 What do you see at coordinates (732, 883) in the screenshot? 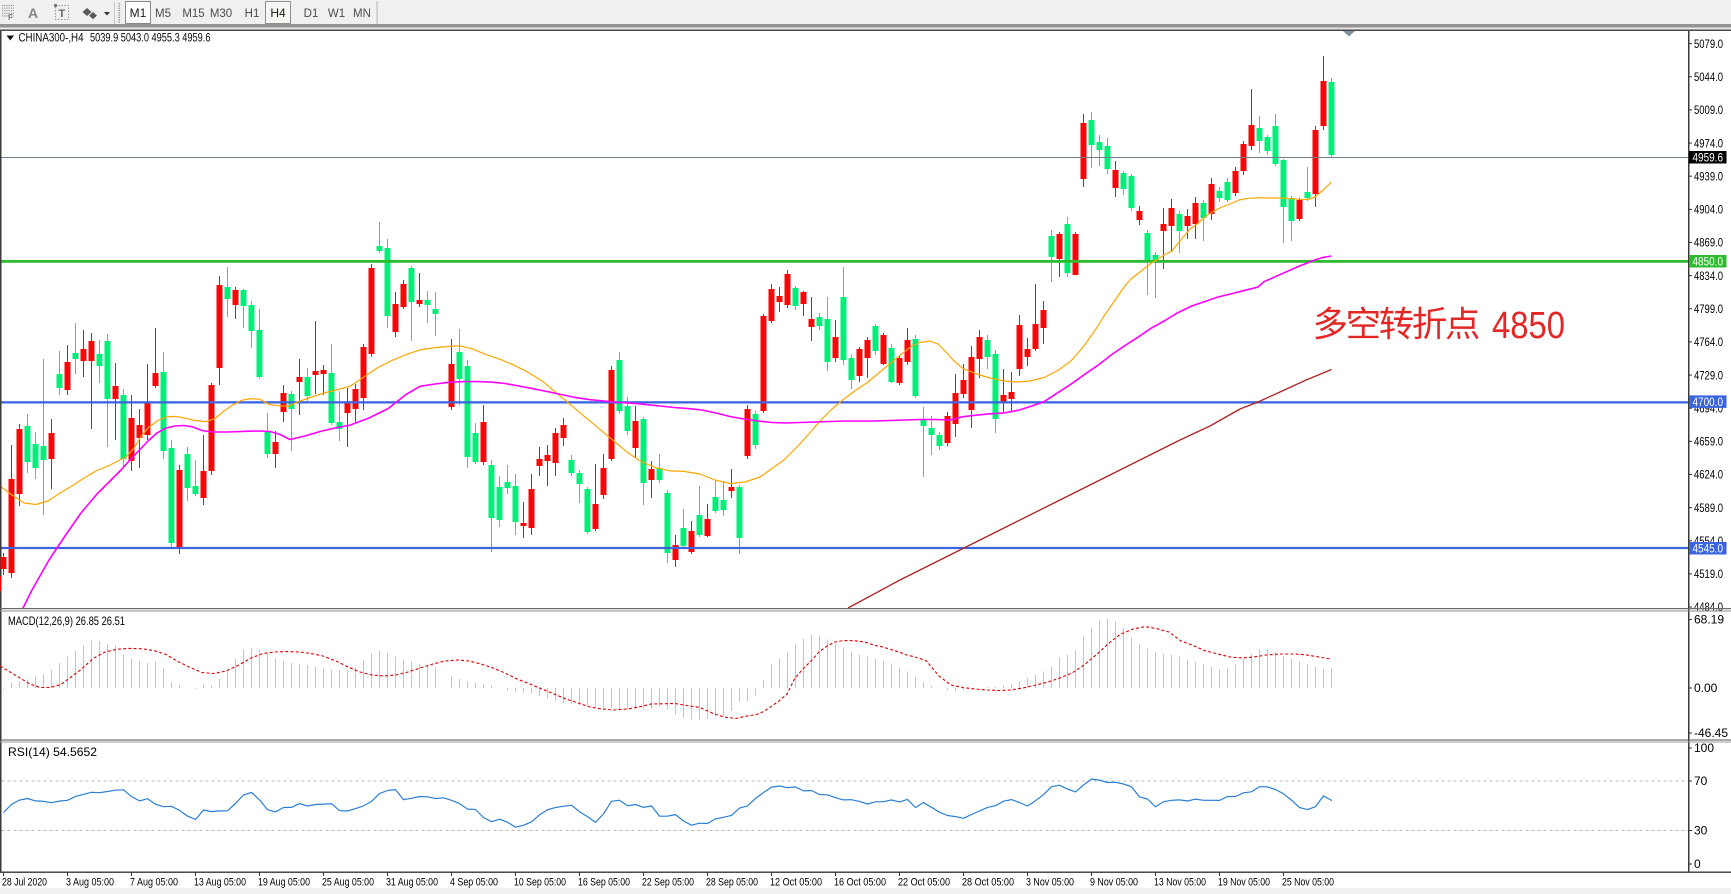
I see `svg-text: 28 Sep 05:00` at bounding box center [732, 883].